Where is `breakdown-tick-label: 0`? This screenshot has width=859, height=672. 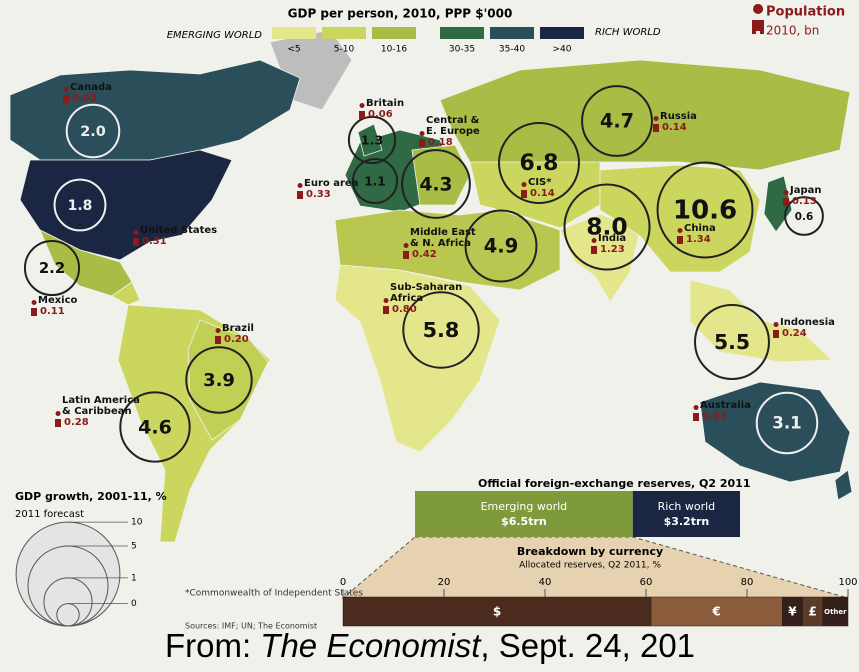 breakdown-tick-label: 0 is located at coordinates (343, 582).